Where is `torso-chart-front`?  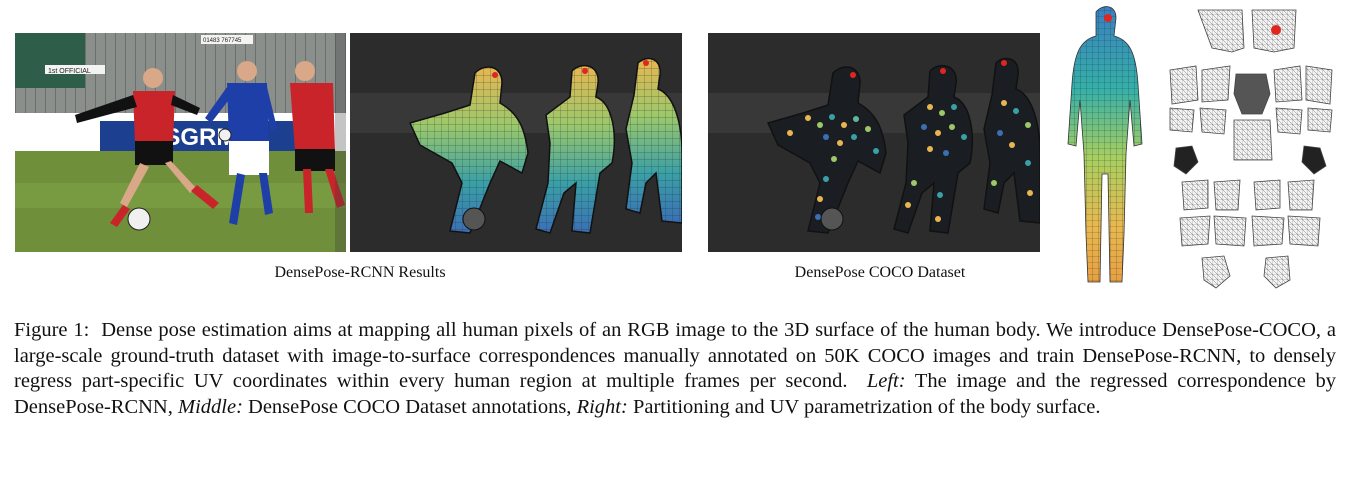 torso-chart-front is located at coordinates (1253, 140).